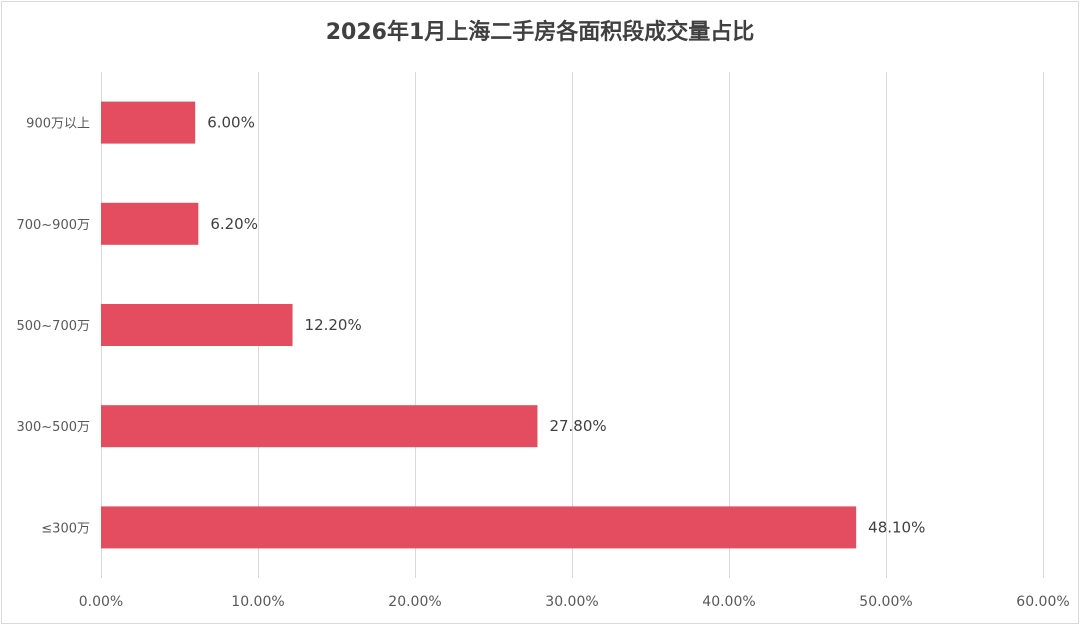 This screenshot has width=1080, height=625. What do you see at coordinates (53, 225) in the screenshot?
I see `category-label-3: 700~900万` at bounding box center [53, 225].